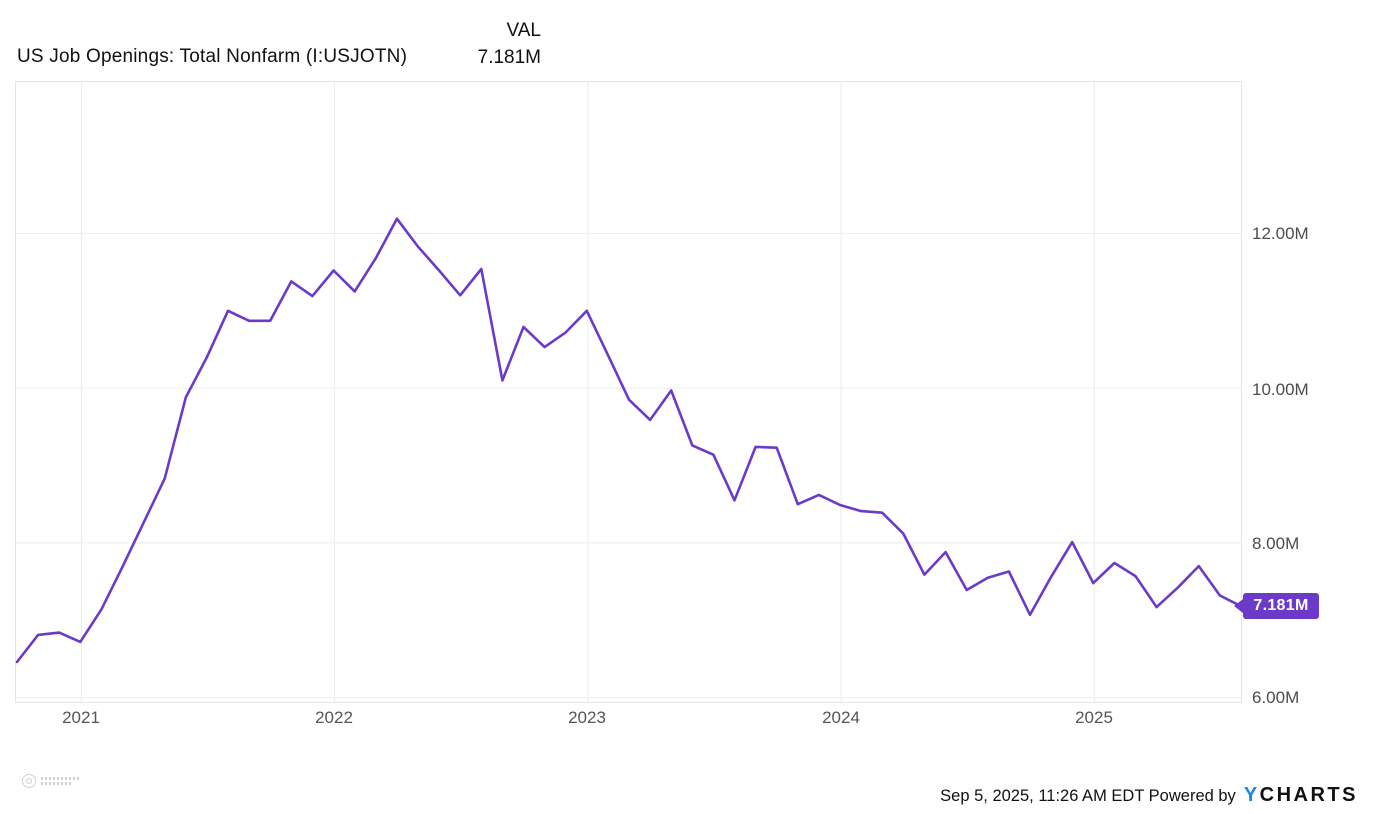 This screenshot has width=1377, height=814. I want to click on watermark-logo, so click(51, 781).